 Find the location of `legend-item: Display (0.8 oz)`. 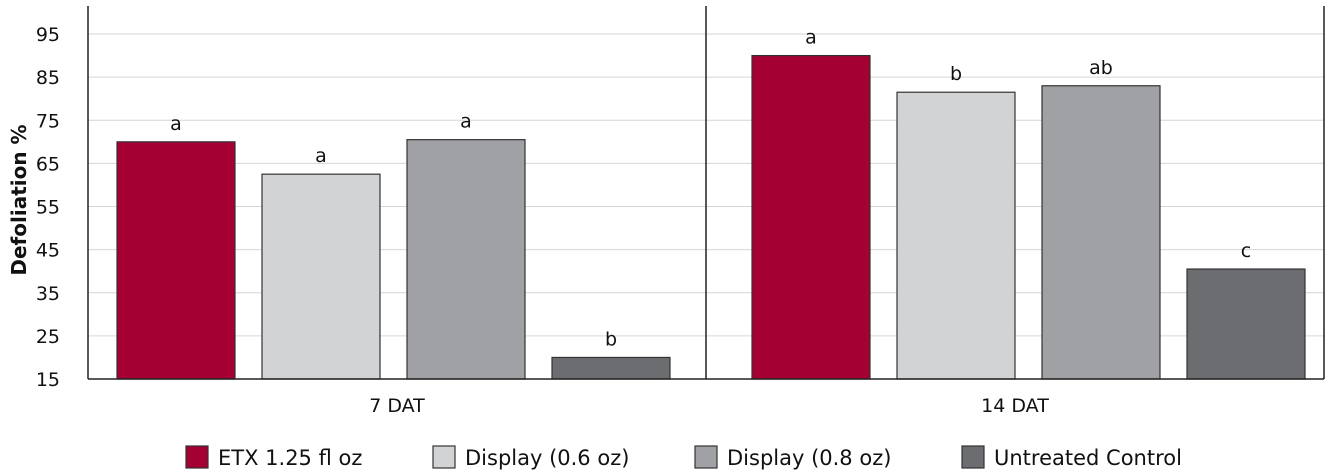

legend-item: Display (0.8 oz) is located at coordinates (792, 457).